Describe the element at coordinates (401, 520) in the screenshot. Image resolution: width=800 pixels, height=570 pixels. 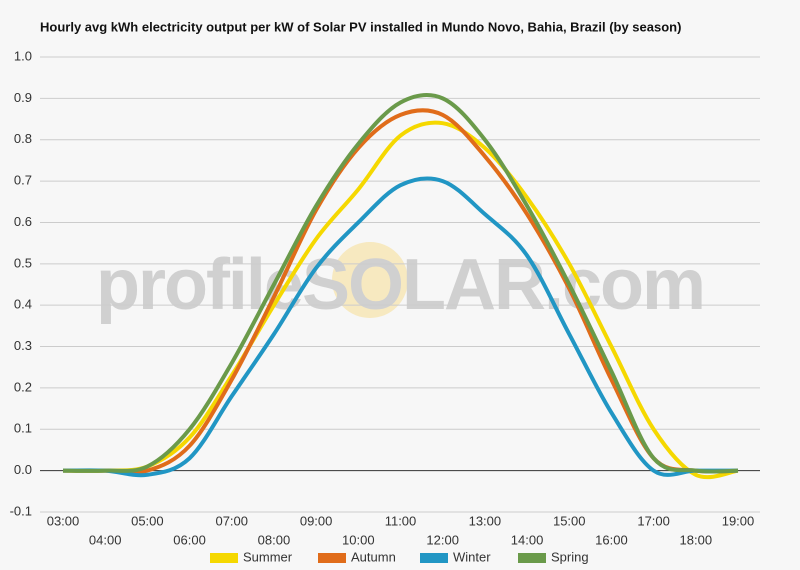
I see `x-tick-label: 11:00` at that location.